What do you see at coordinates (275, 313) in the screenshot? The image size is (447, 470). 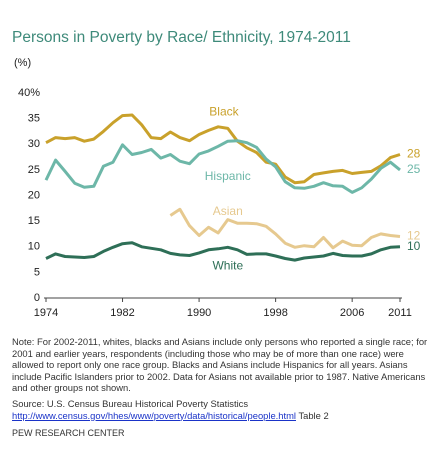 I see `x-tick-label: 1998` at bounding box center [275, 313].